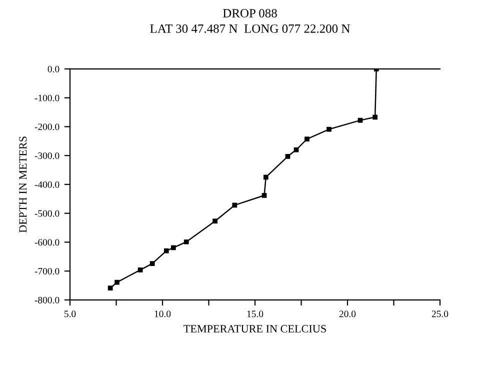 The image size is (500, 385). What do you see at coordinates (440, 314) in the screenshot?
I see `x-tick-label: 25.0` at bounding box center [440, 314].